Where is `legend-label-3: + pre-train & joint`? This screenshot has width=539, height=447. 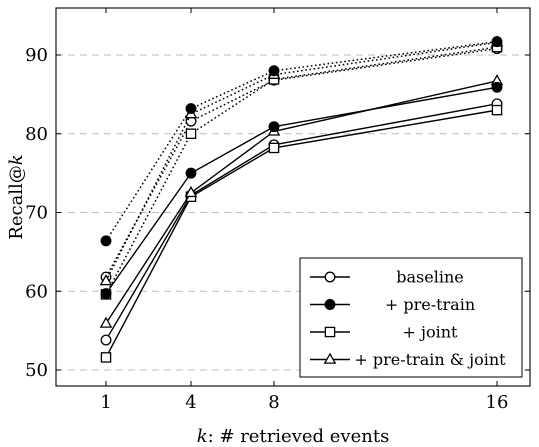
legend-label-3: + pre-train & joint is located at coordinates (430, 359).